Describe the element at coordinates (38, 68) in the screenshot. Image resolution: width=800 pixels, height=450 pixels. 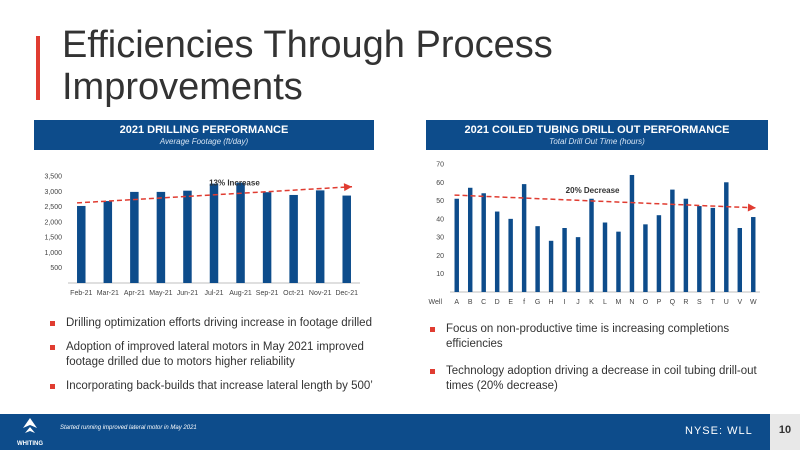
I see `title-accent-bar` at that location.